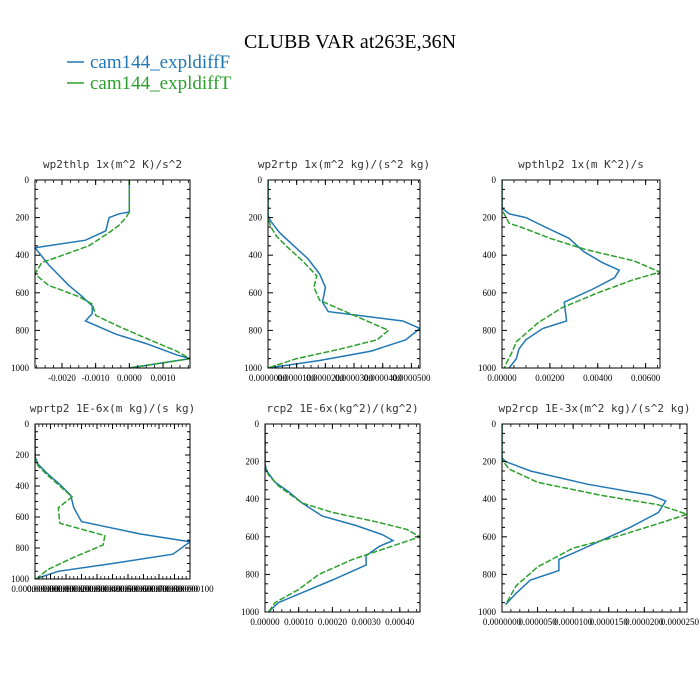  What do you see at coordinates (400, 622) in the screenshot?
I see `x-tick-label: 0.00040` at bounding box center [400, 622].